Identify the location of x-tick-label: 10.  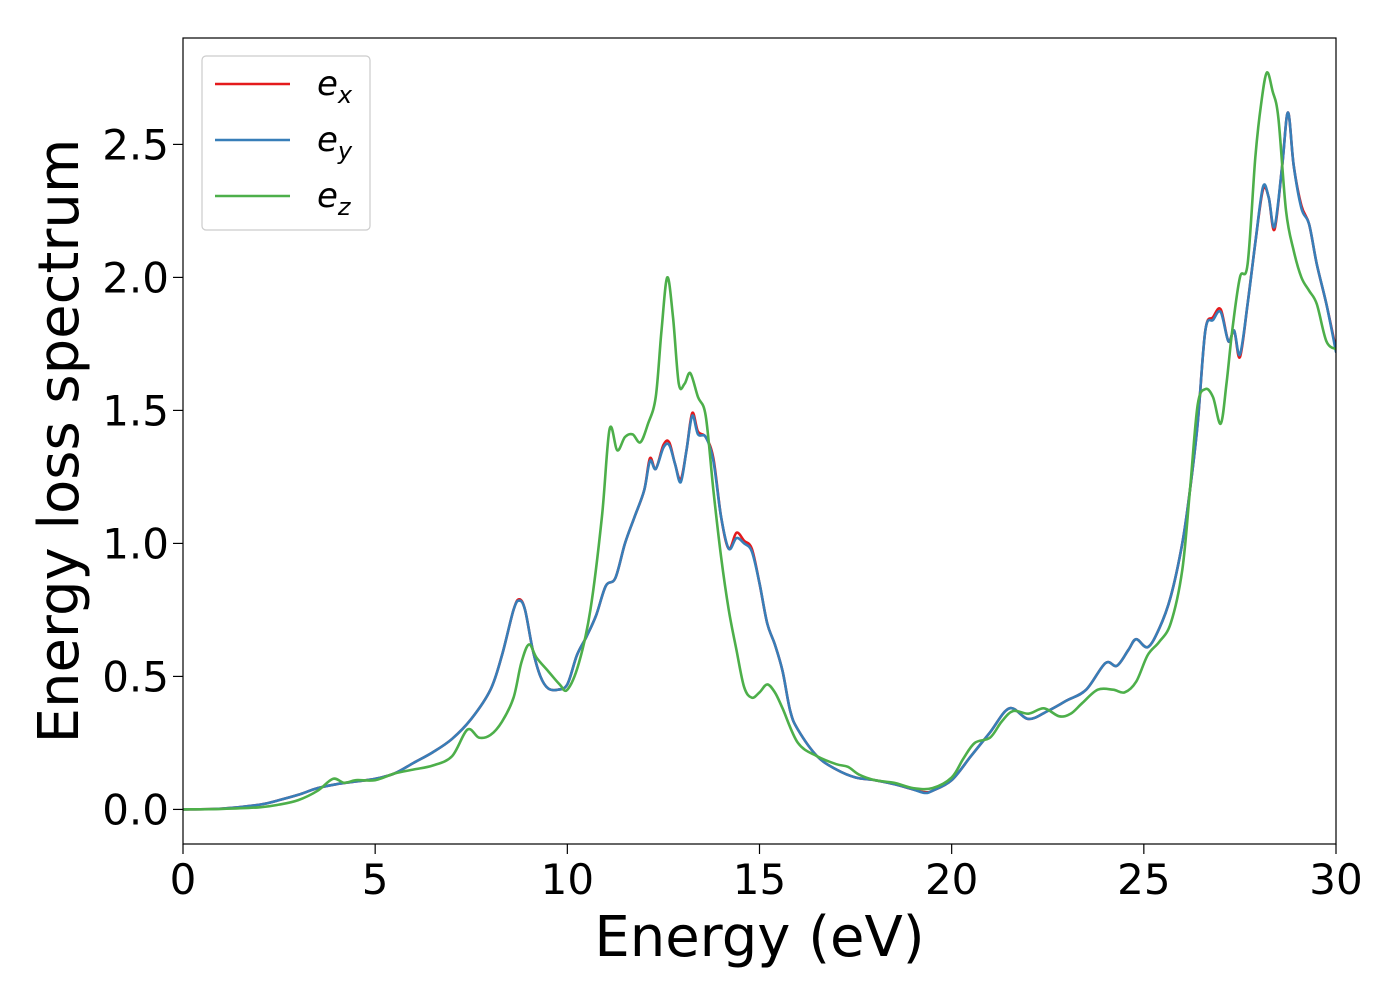
(567, 879).